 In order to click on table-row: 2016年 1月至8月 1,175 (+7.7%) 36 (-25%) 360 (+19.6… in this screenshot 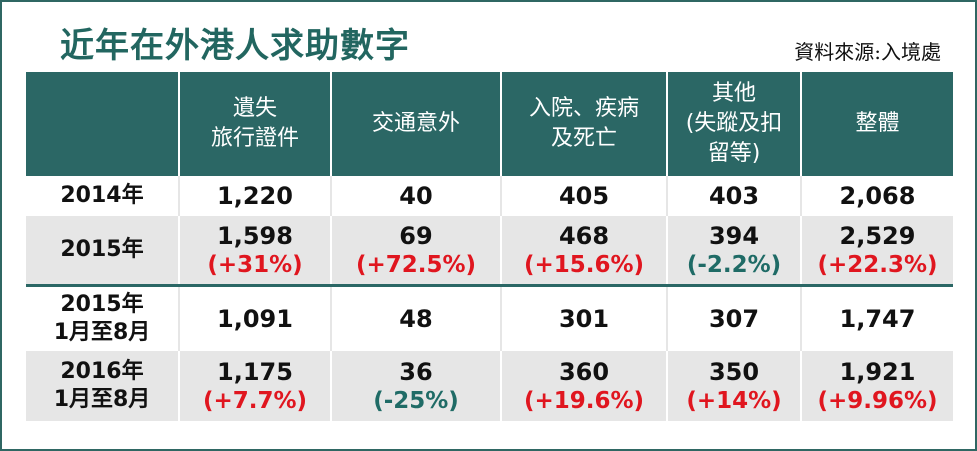, I will do `click(489, 386)`.